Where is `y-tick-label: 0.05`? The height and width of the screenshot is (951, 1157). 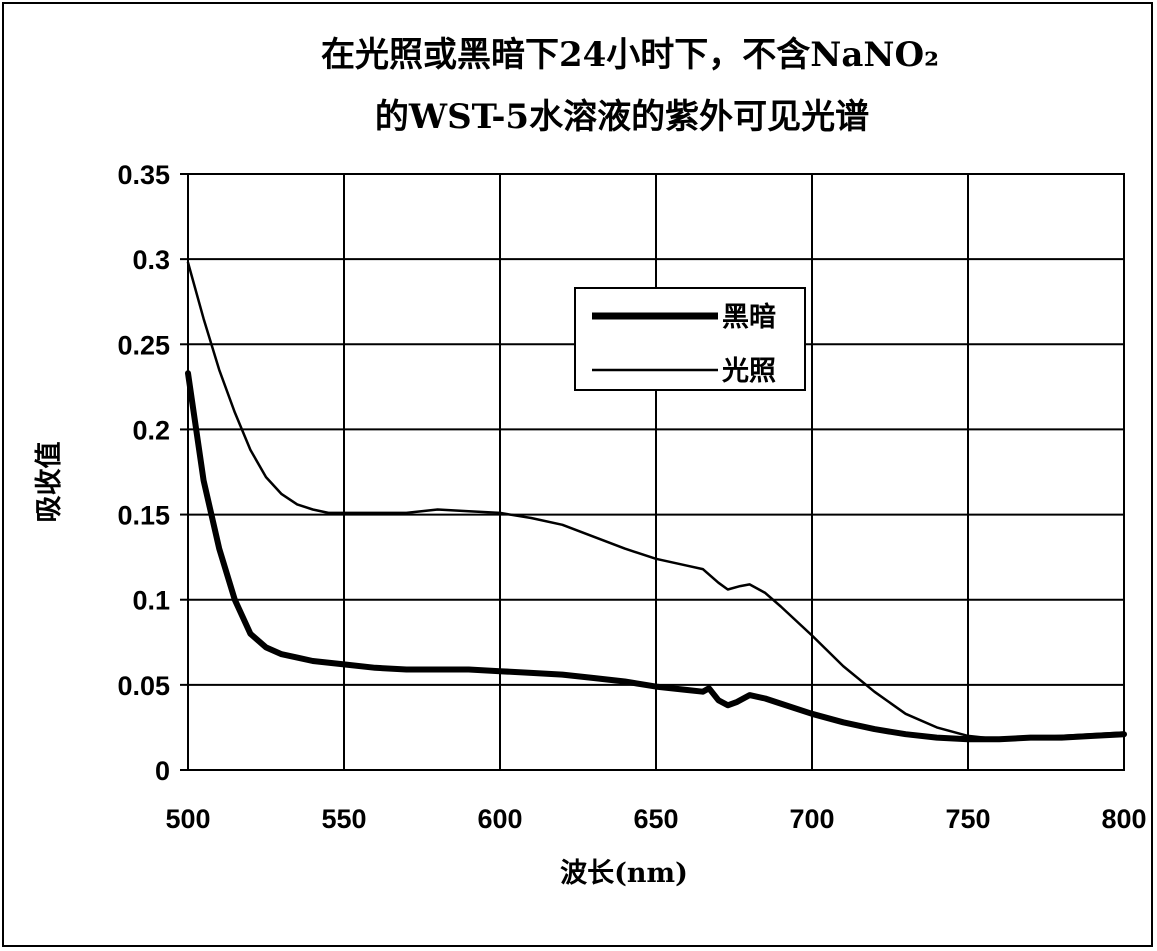
y-tick-label: 0.05 is located at coordinates (143, 686).